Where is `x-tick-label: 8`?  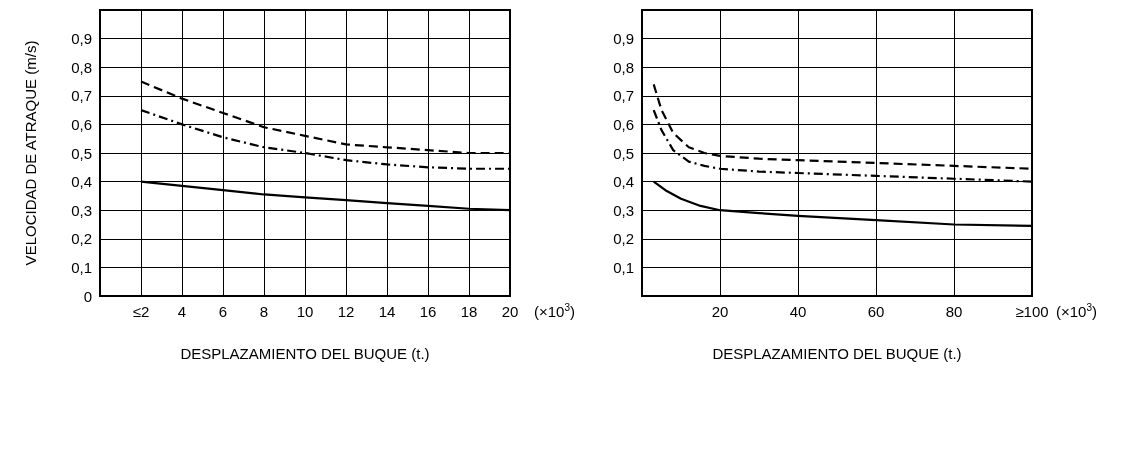 x-tick-label: 8 is located at coordinates (264, 311).